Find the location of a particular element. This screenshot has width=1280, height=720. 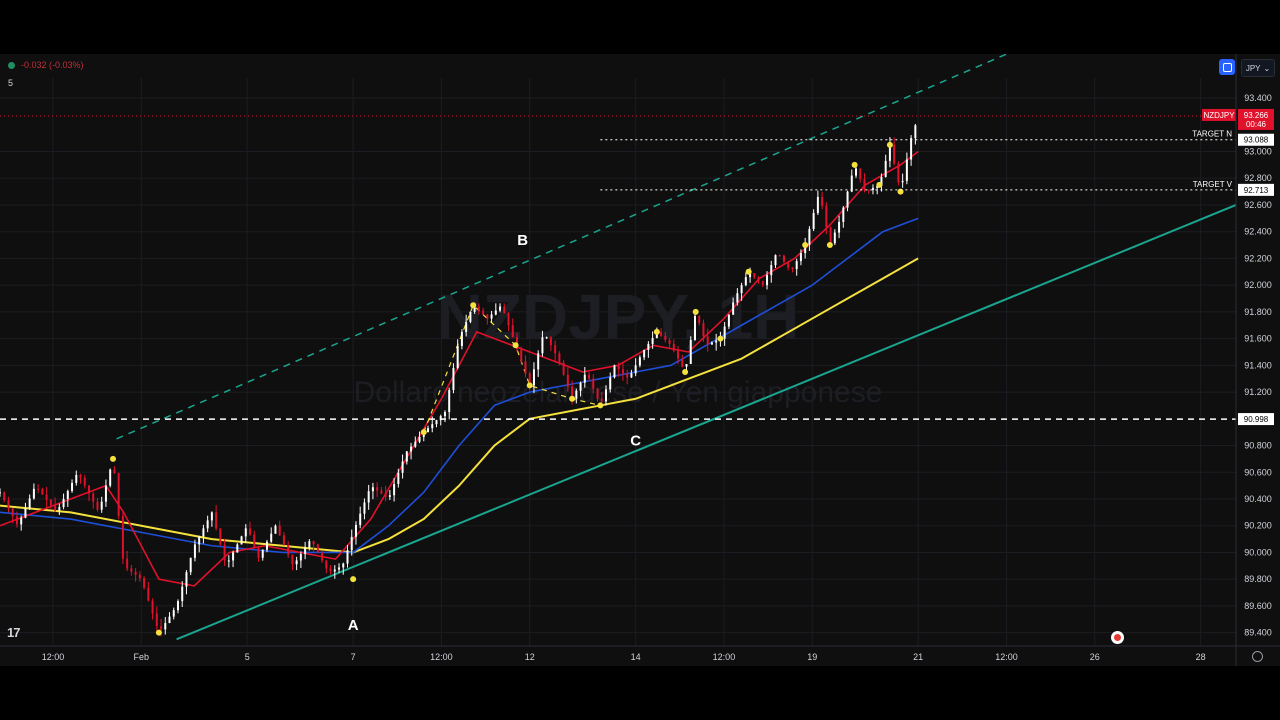

price-tick-label: 89.800 is located at coordinates (1258, 579).